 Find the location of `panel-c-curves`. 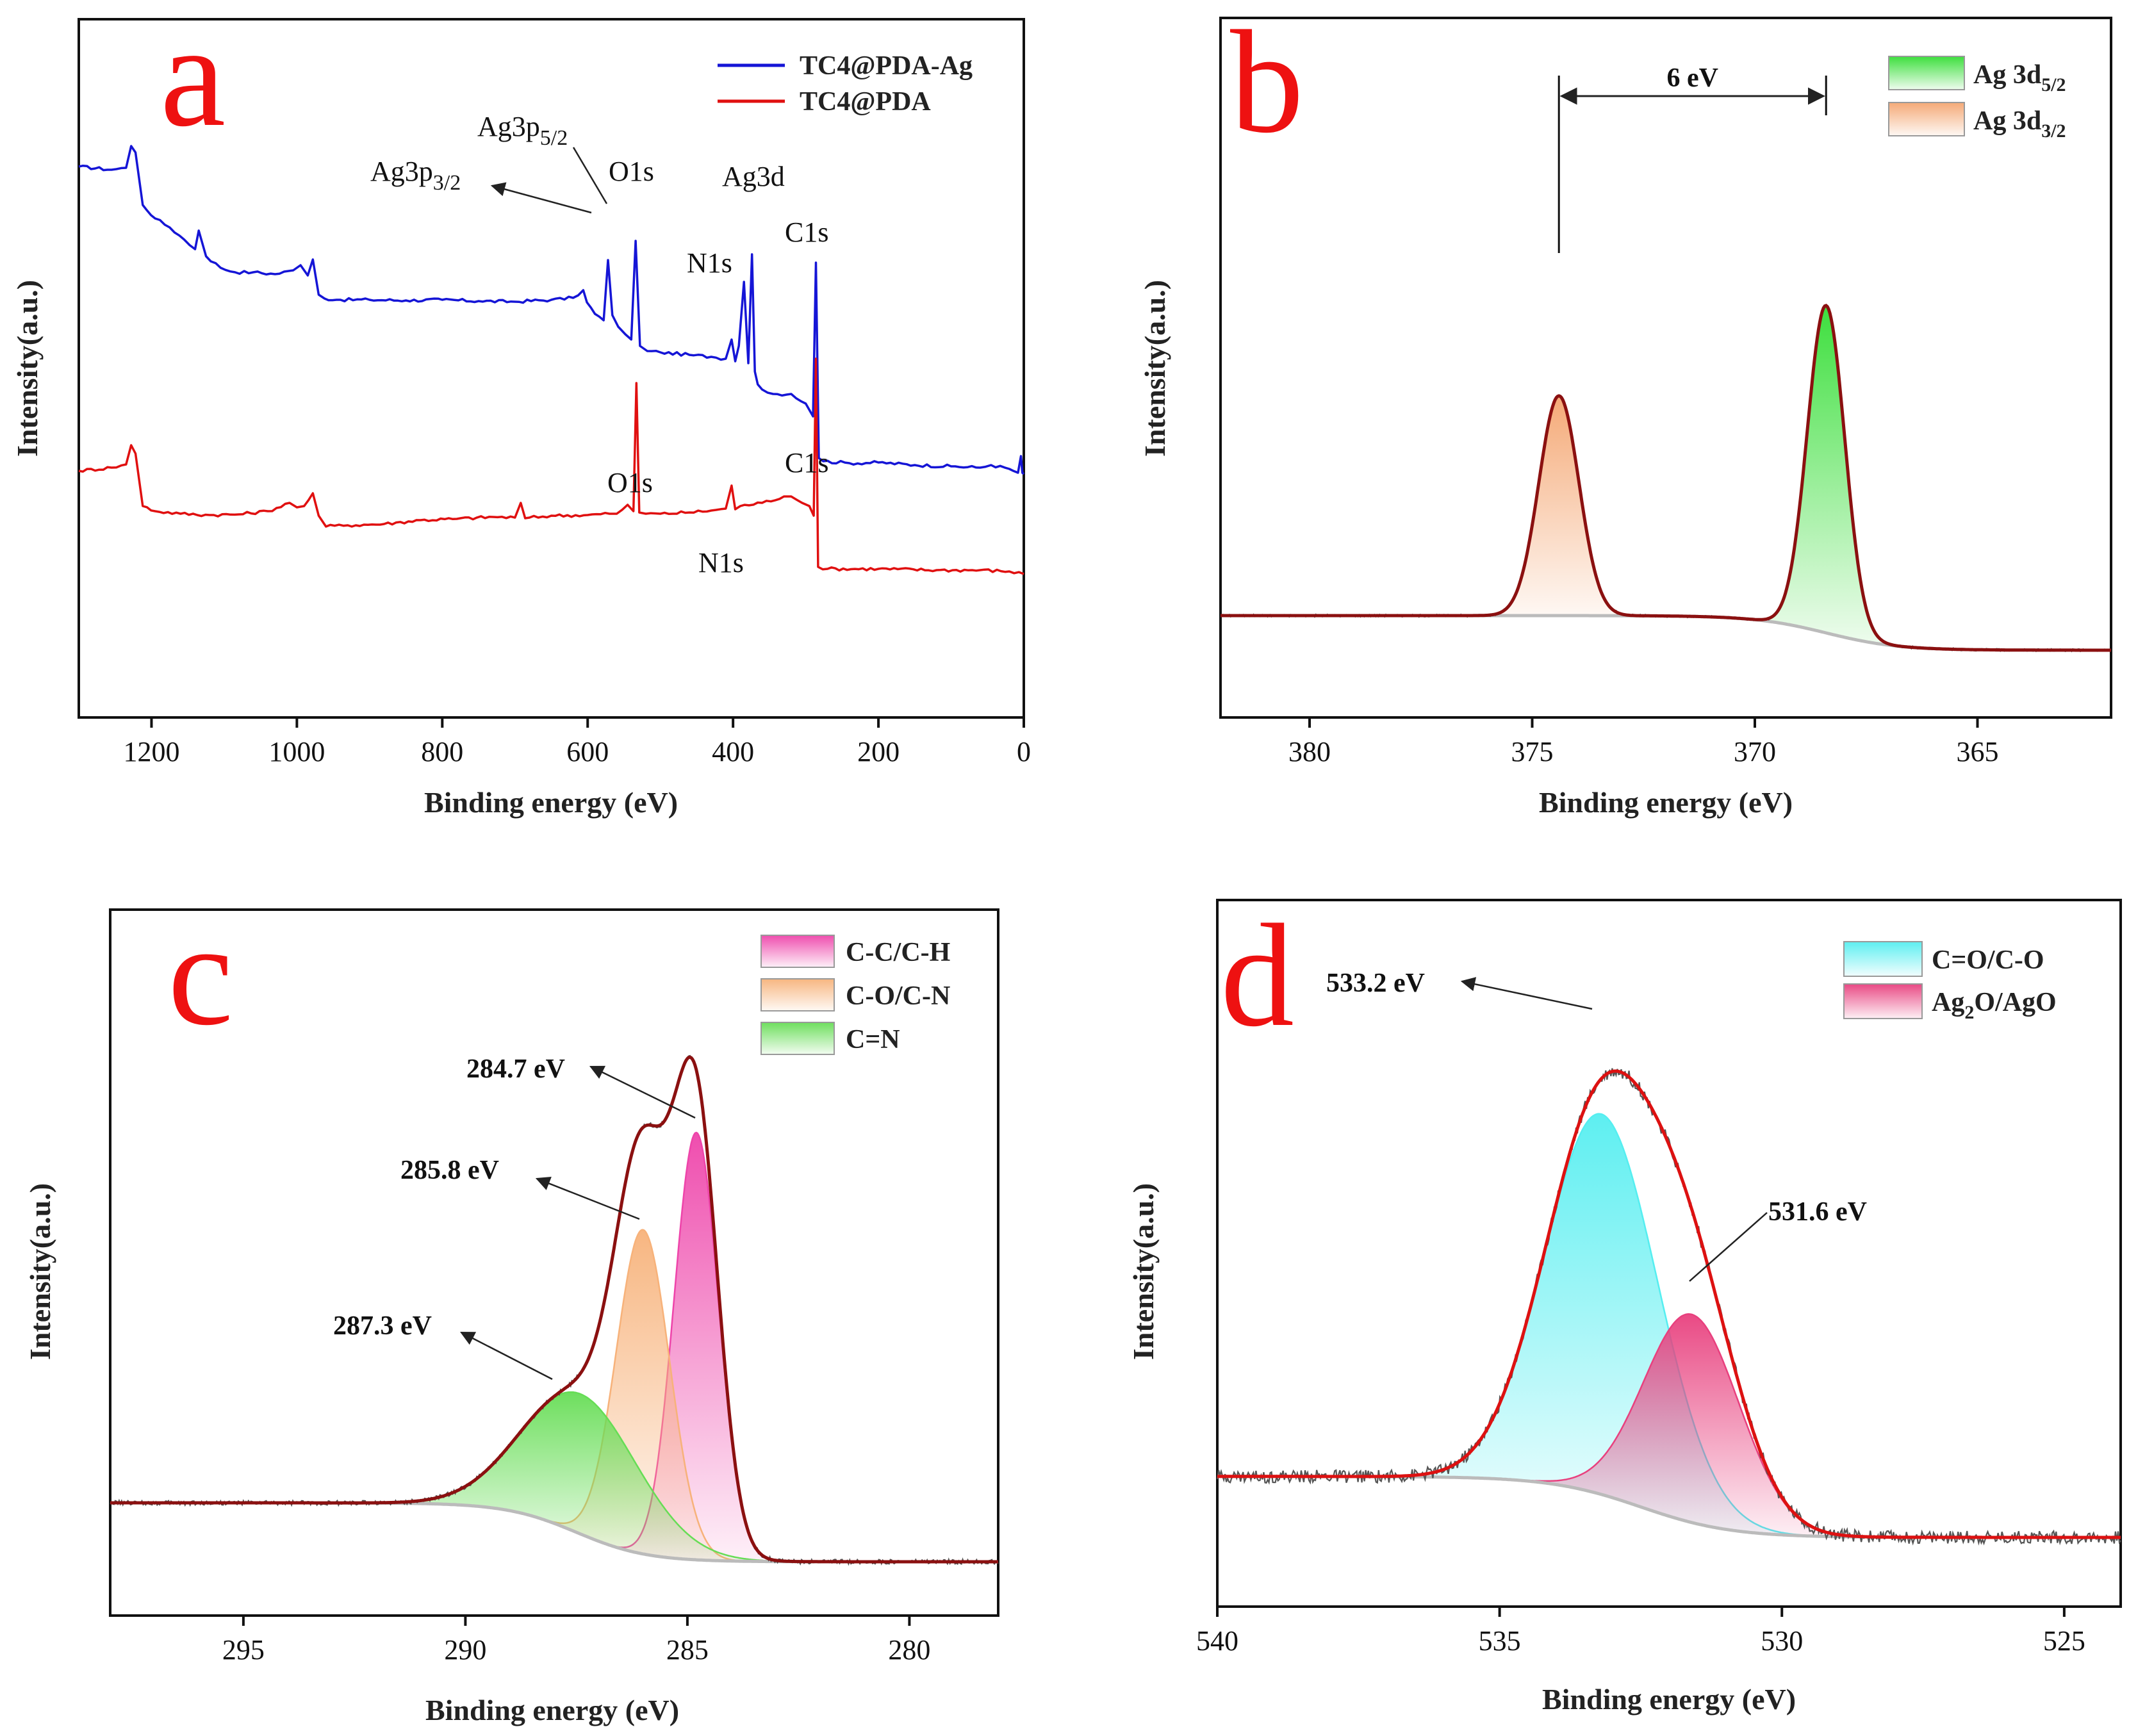

panel-c-curves is located at coordinates (554, 1310).